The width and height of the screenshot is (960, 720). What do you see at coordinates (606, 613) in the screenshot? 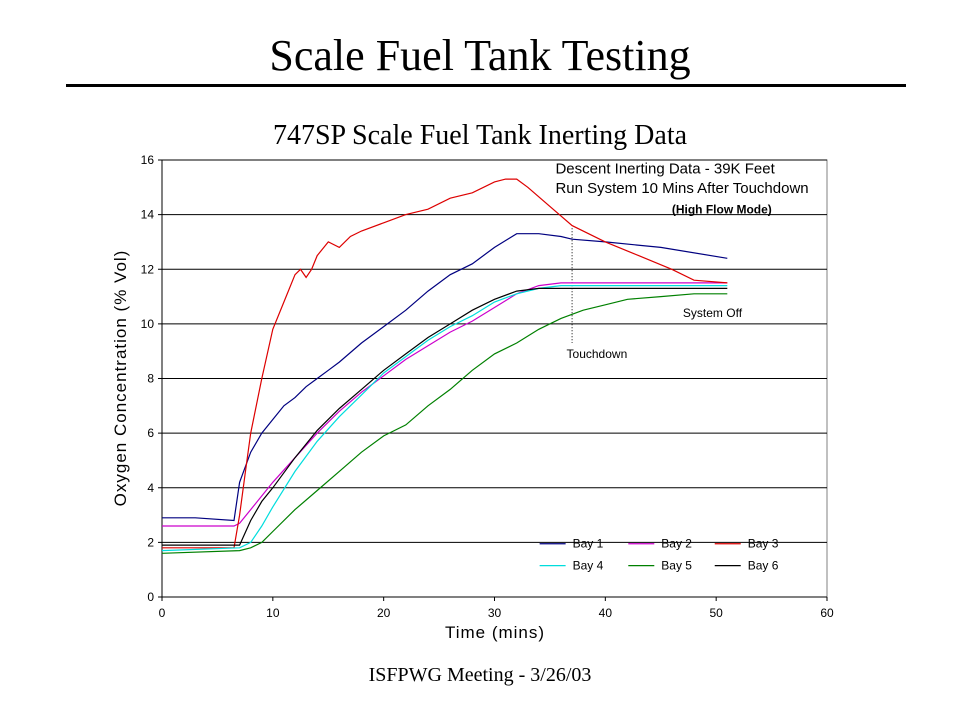
I see `x-tick-label: 40` at bounding box center [606, 613].